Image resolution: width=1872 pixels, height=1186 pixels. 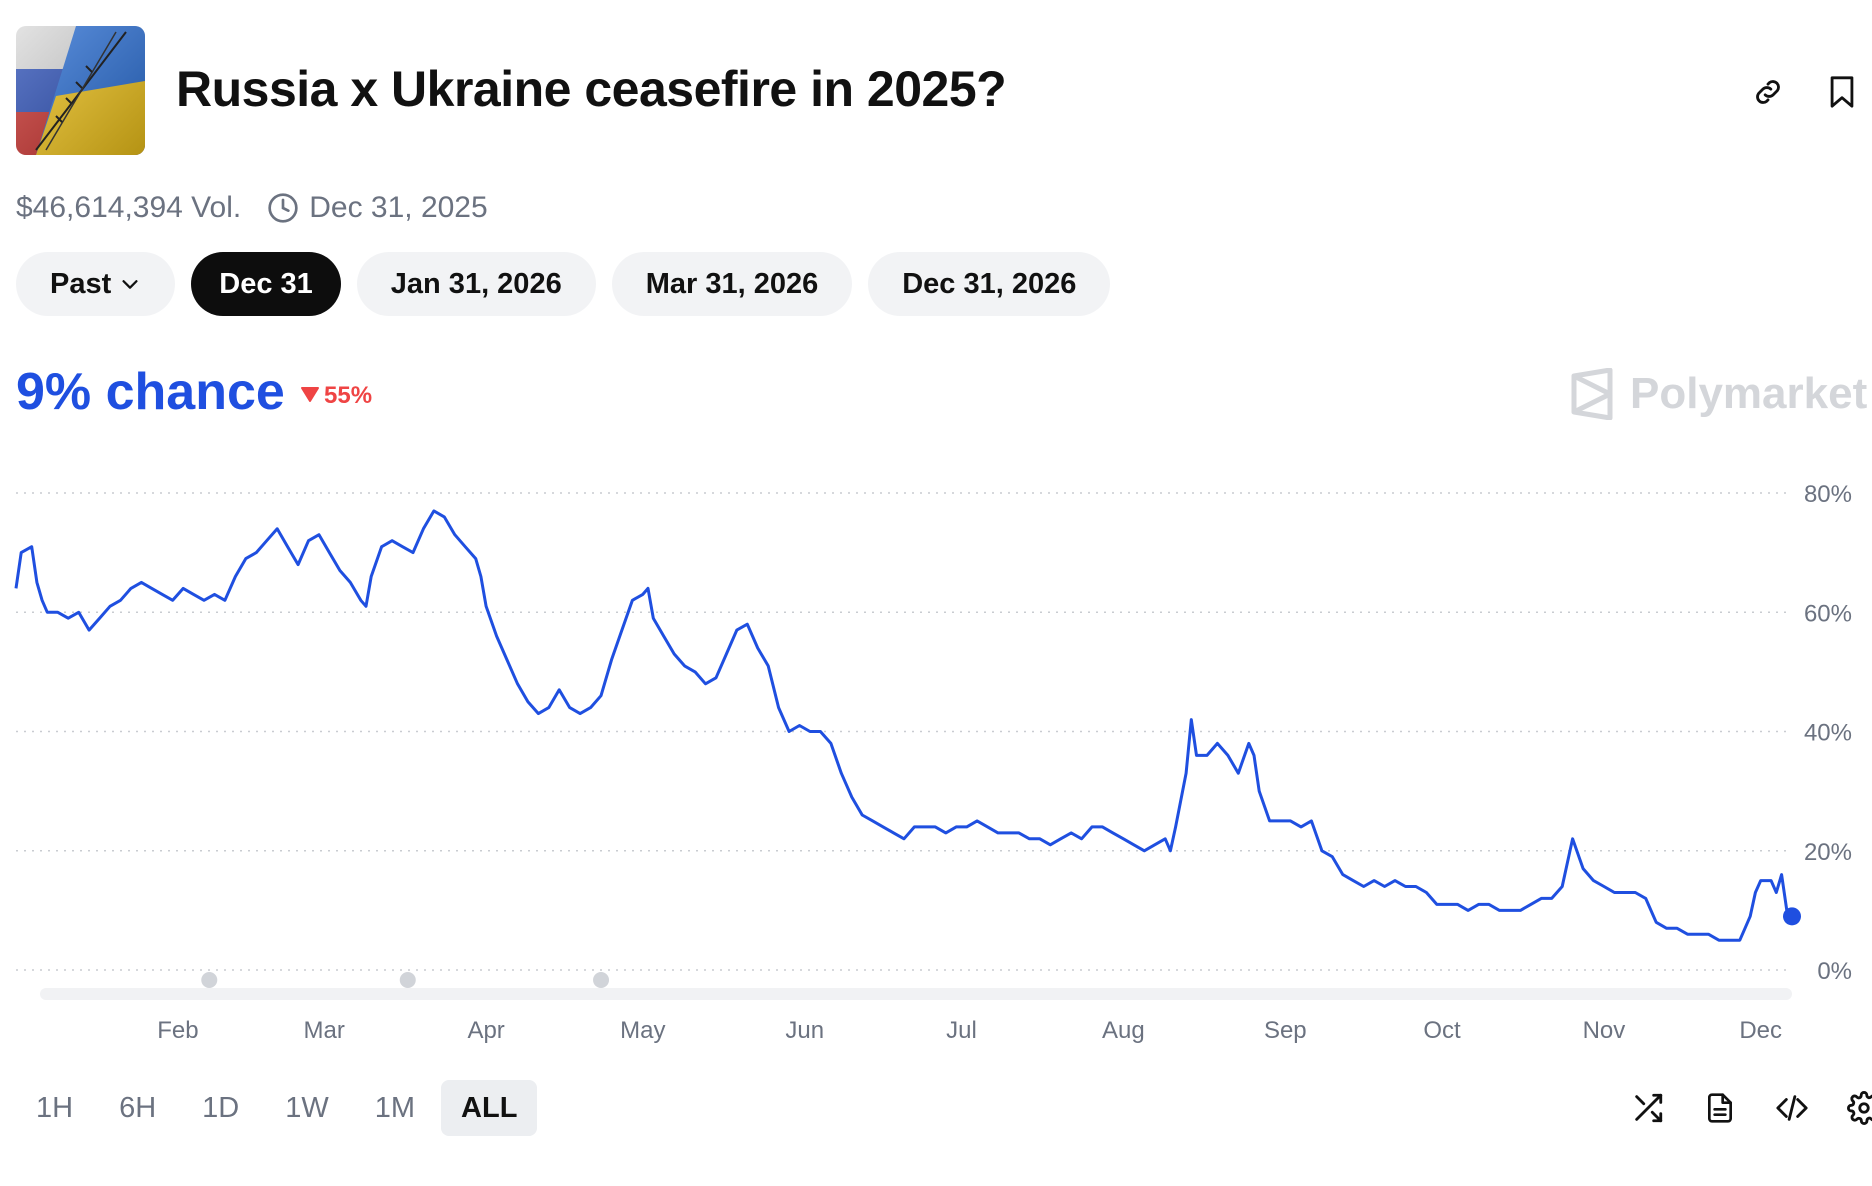 What do you see at coordinates (307, 1107) in the screenshot?
I see `range-1w: 1W` at bounding box center [307, 1107].